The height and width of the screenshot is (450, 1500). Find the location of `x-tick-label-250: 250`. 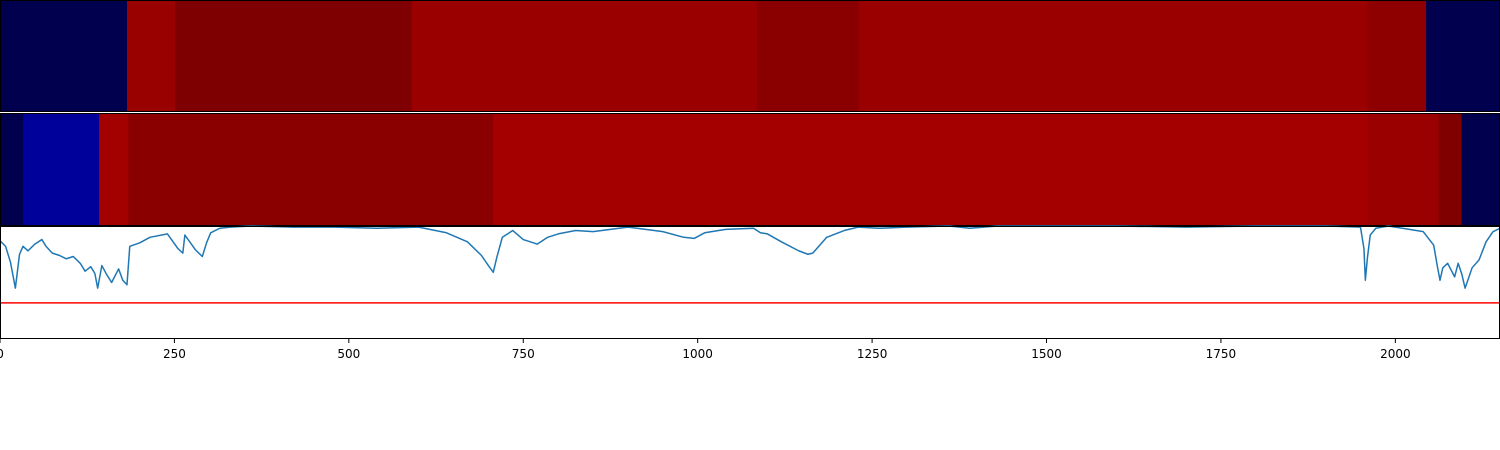

x-tick-label-250: 250 is located at coordinates (174, 354).